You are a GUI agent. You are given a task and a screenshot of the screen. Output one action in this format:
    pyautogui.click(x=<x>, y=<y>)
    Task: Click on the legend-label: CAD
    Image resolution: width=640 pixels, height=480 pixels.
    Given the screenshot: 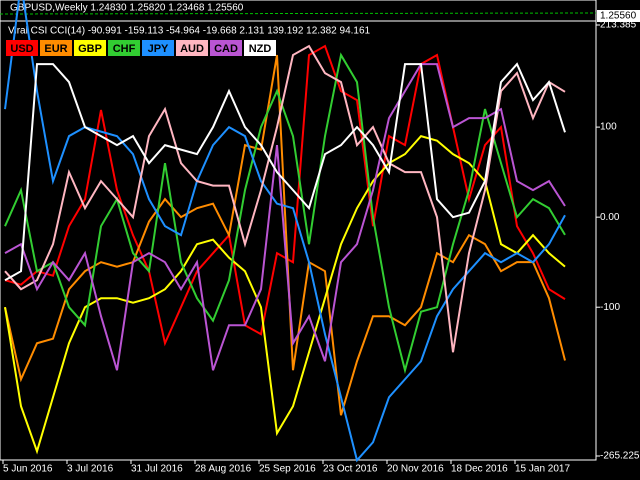 What is the action you would take?
    pyautogui.click(x=226, y=49)
    